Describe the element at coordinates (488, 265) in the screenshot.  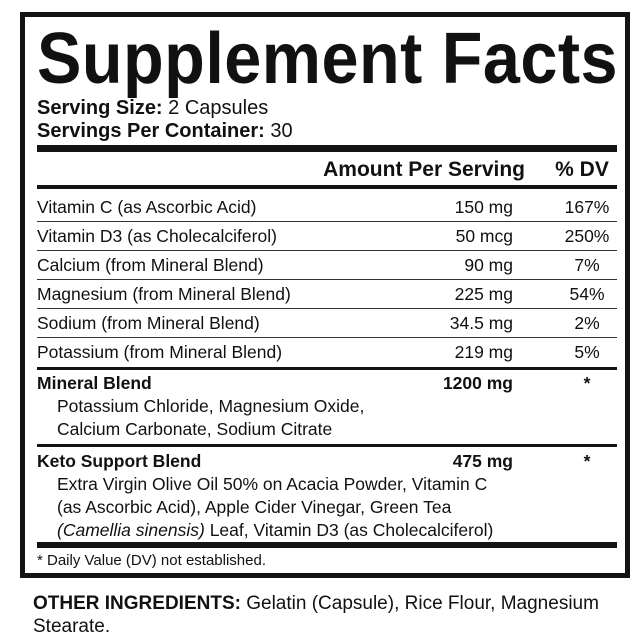
I see `nutrient-amount: 90 mg` at that location.